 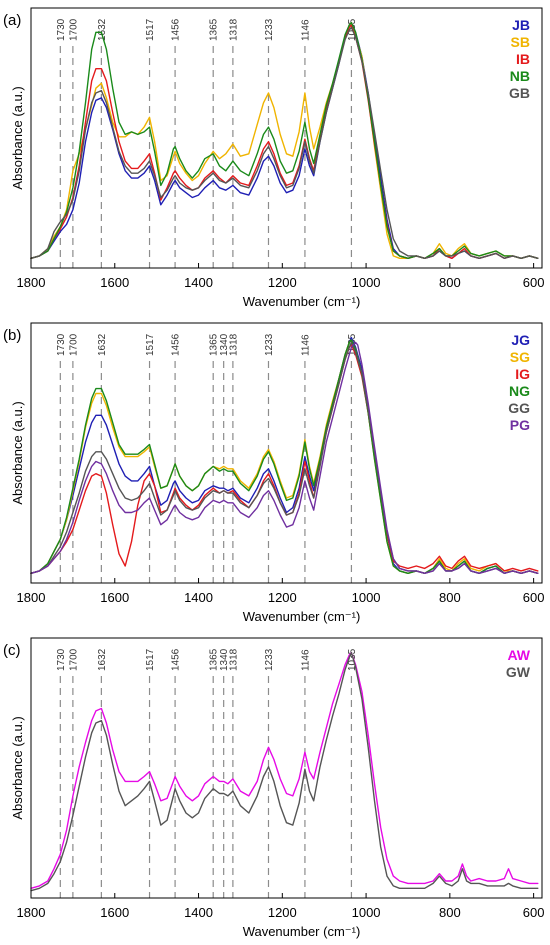 What do you see at coordinates (12, 20) in the screenshot?
I see `panel-label: (a)` at bounding box center [12, 20].